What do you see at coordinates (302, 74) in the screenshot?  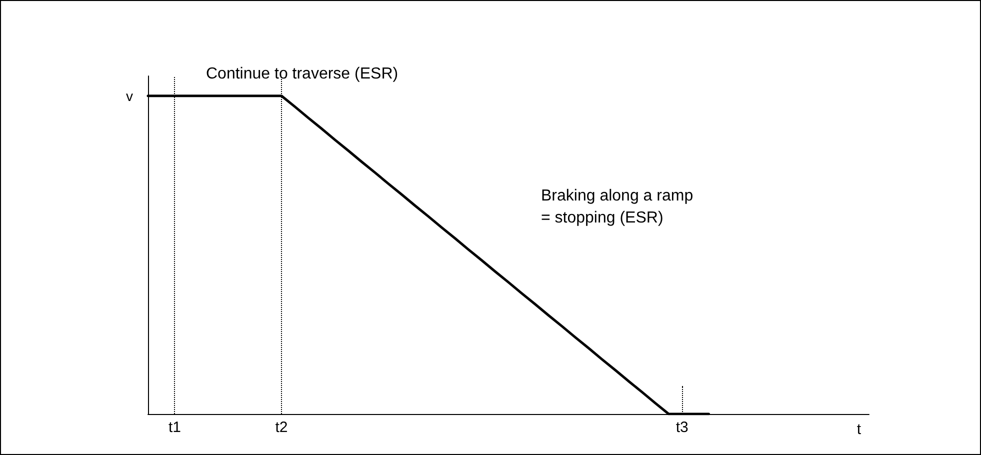 I see `text: Continue to traverse (ESR)` at bounding box center [302, 74].